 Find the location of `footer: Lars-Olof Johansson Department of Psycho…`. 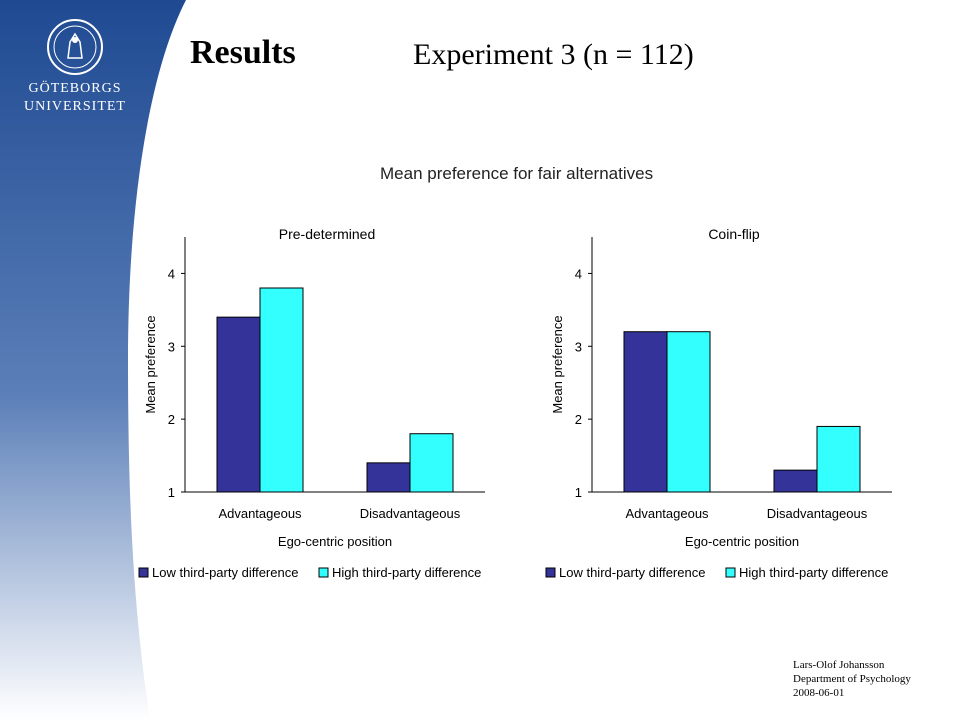

footer: Lars-Olof Johansson Department of Psycho… is located at coordinates (852, 679).